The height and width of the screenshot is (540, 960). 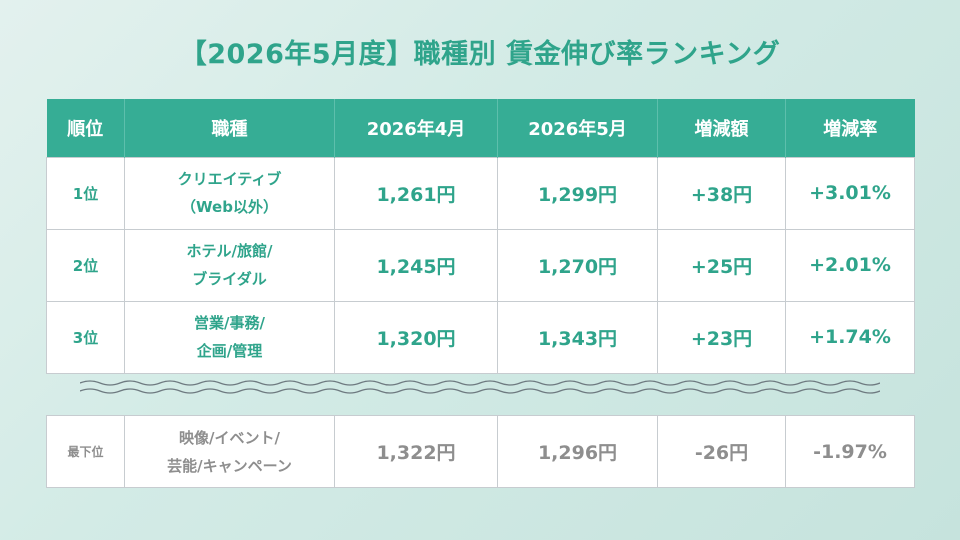 I want to click on diff-cell: +23円, so click(x=721, y=337).